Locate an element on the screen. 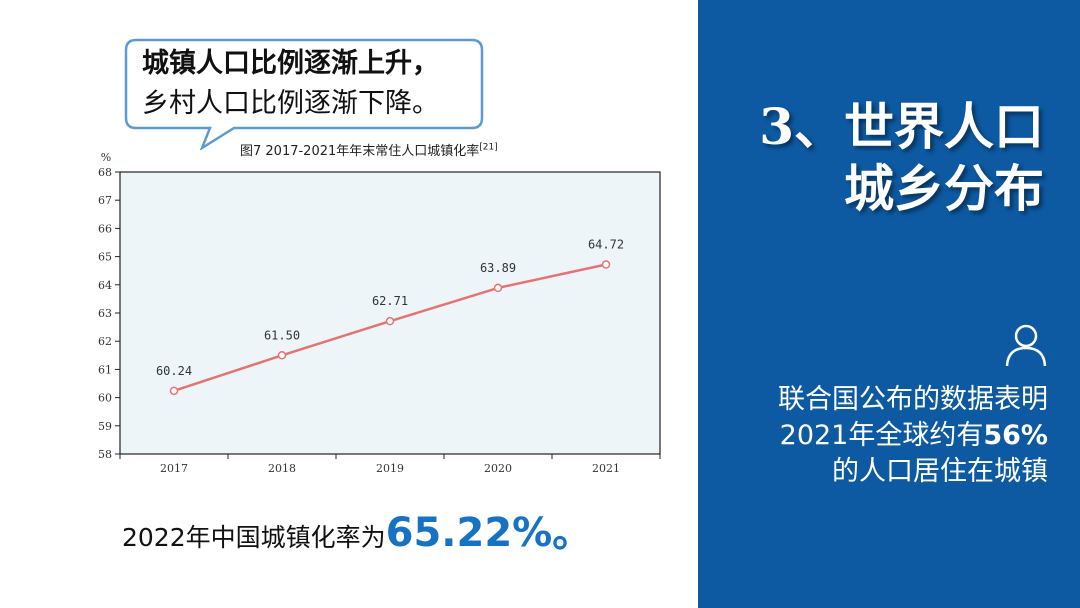 The image size is (1080, 608). section-title-line2: 城乡分布 is located at coordinates (944, 188).